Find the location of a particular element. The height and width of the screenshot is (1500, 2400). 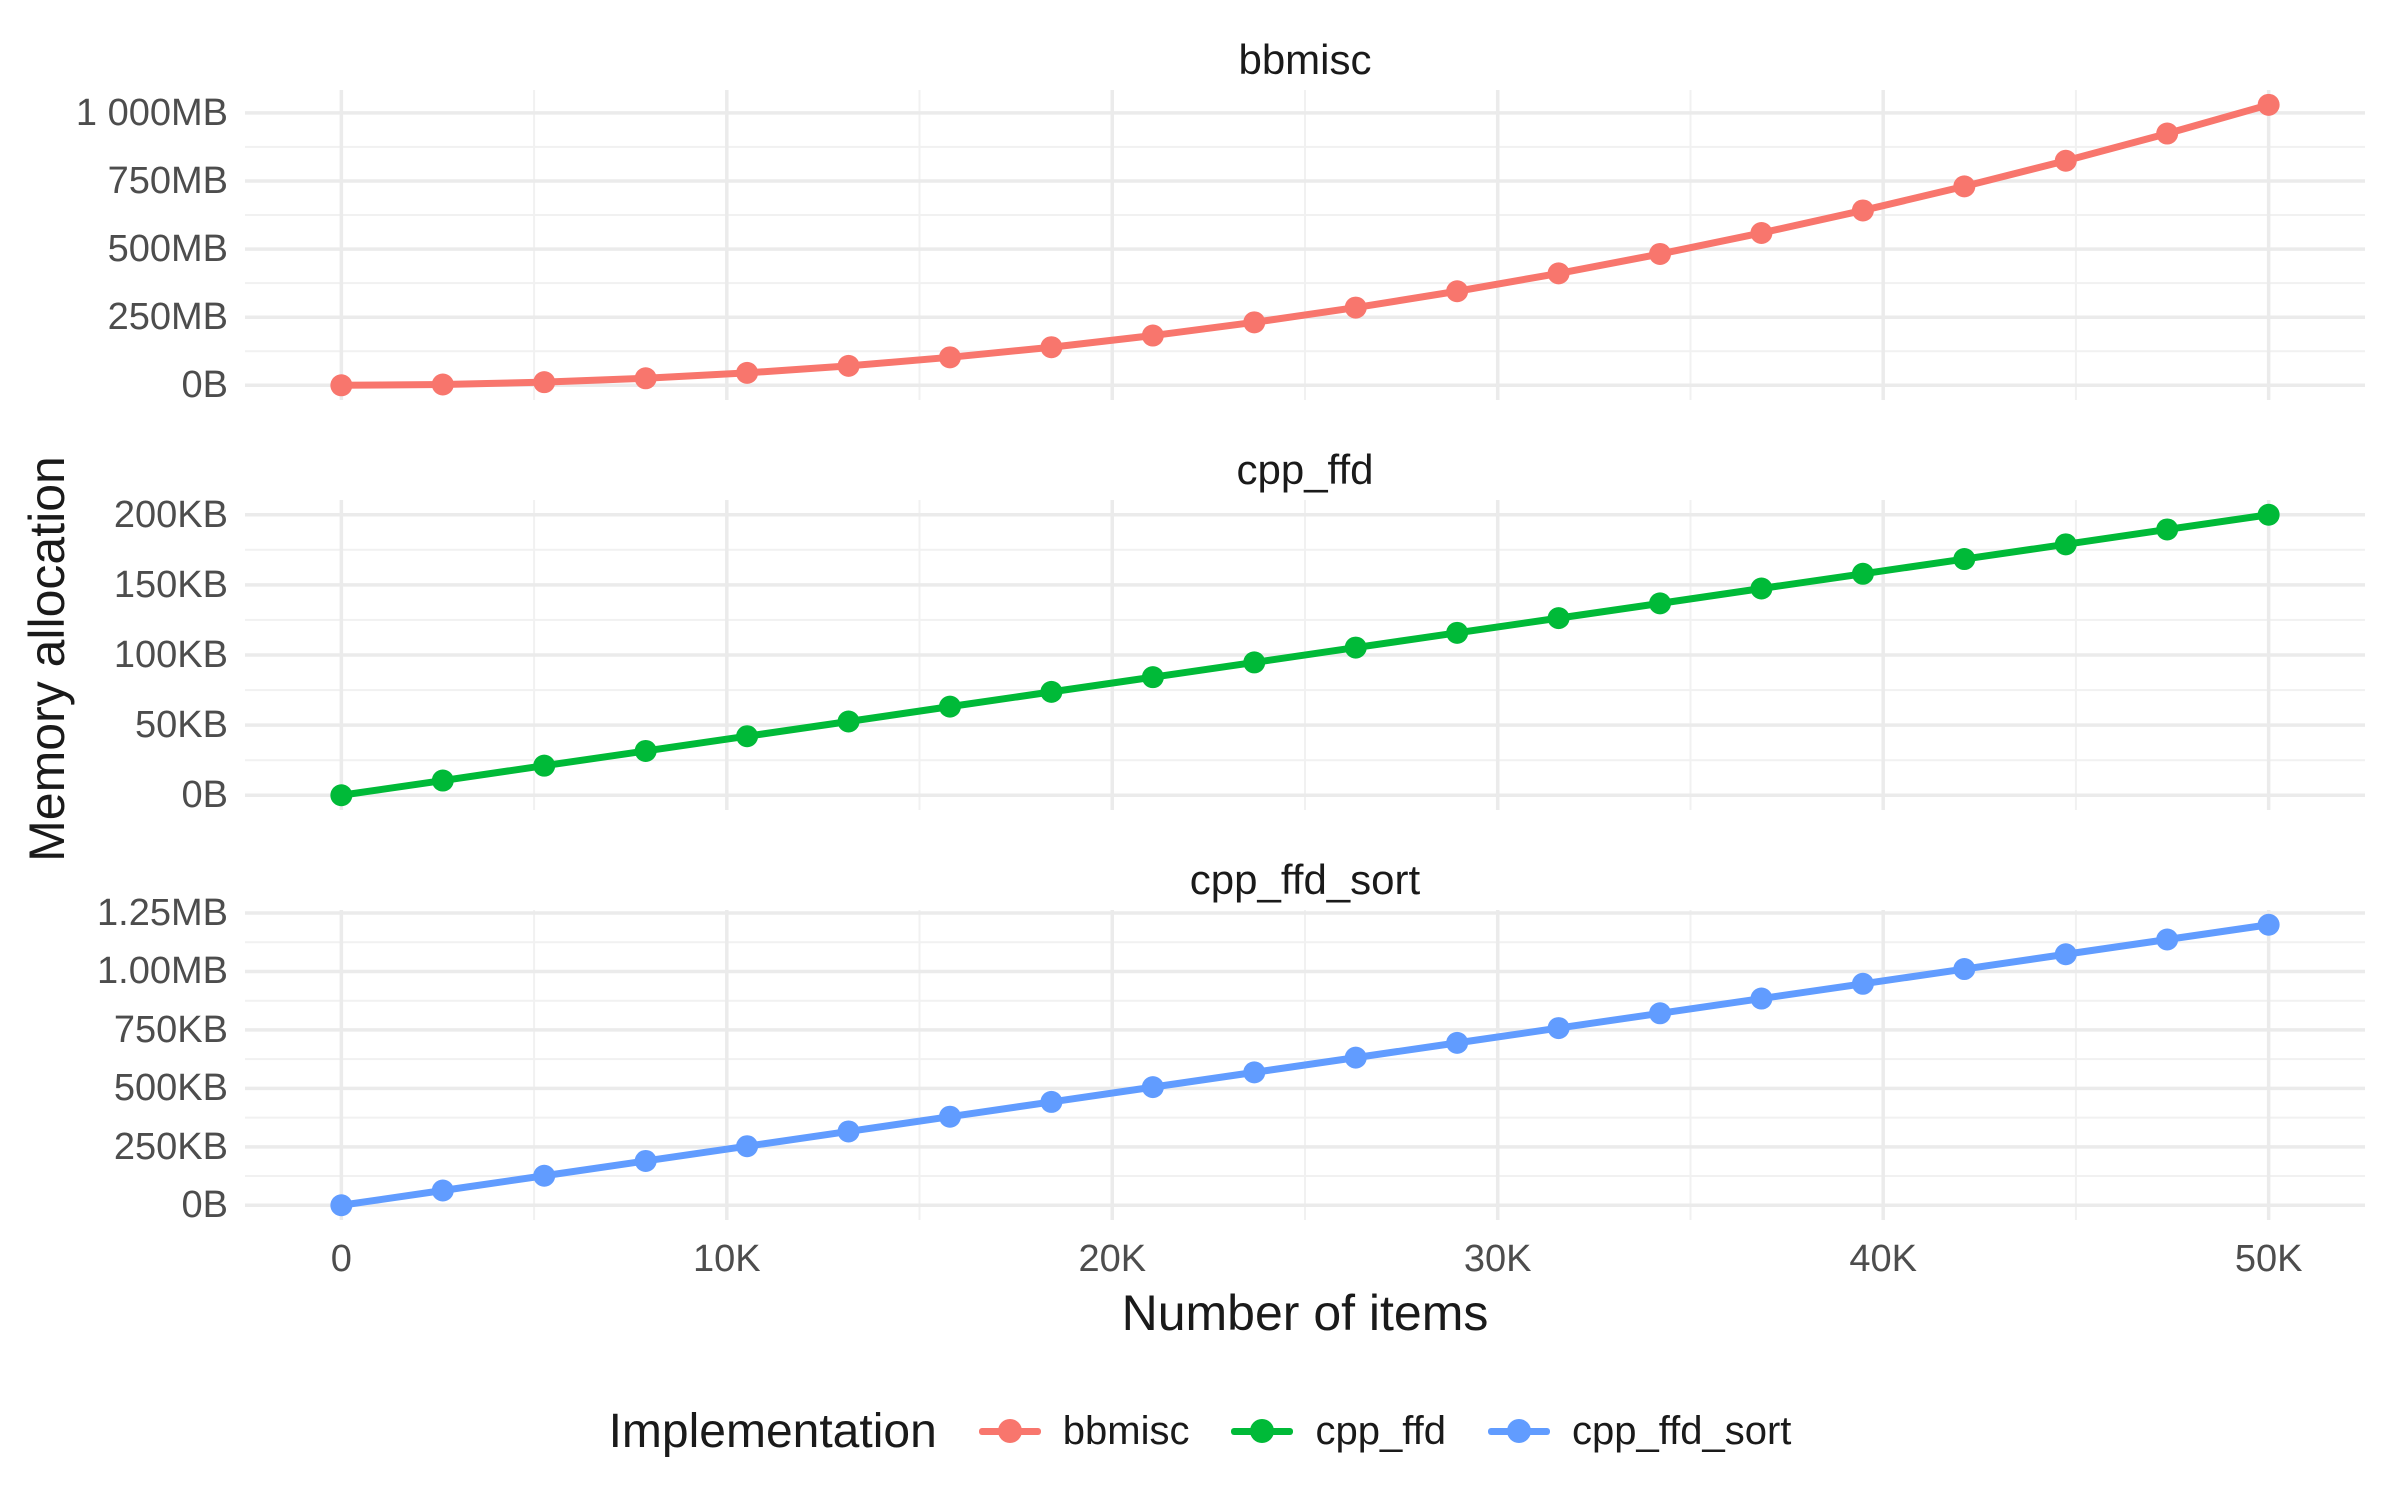

x-tick-label: 50K is located at coordinates (2268, 1259).